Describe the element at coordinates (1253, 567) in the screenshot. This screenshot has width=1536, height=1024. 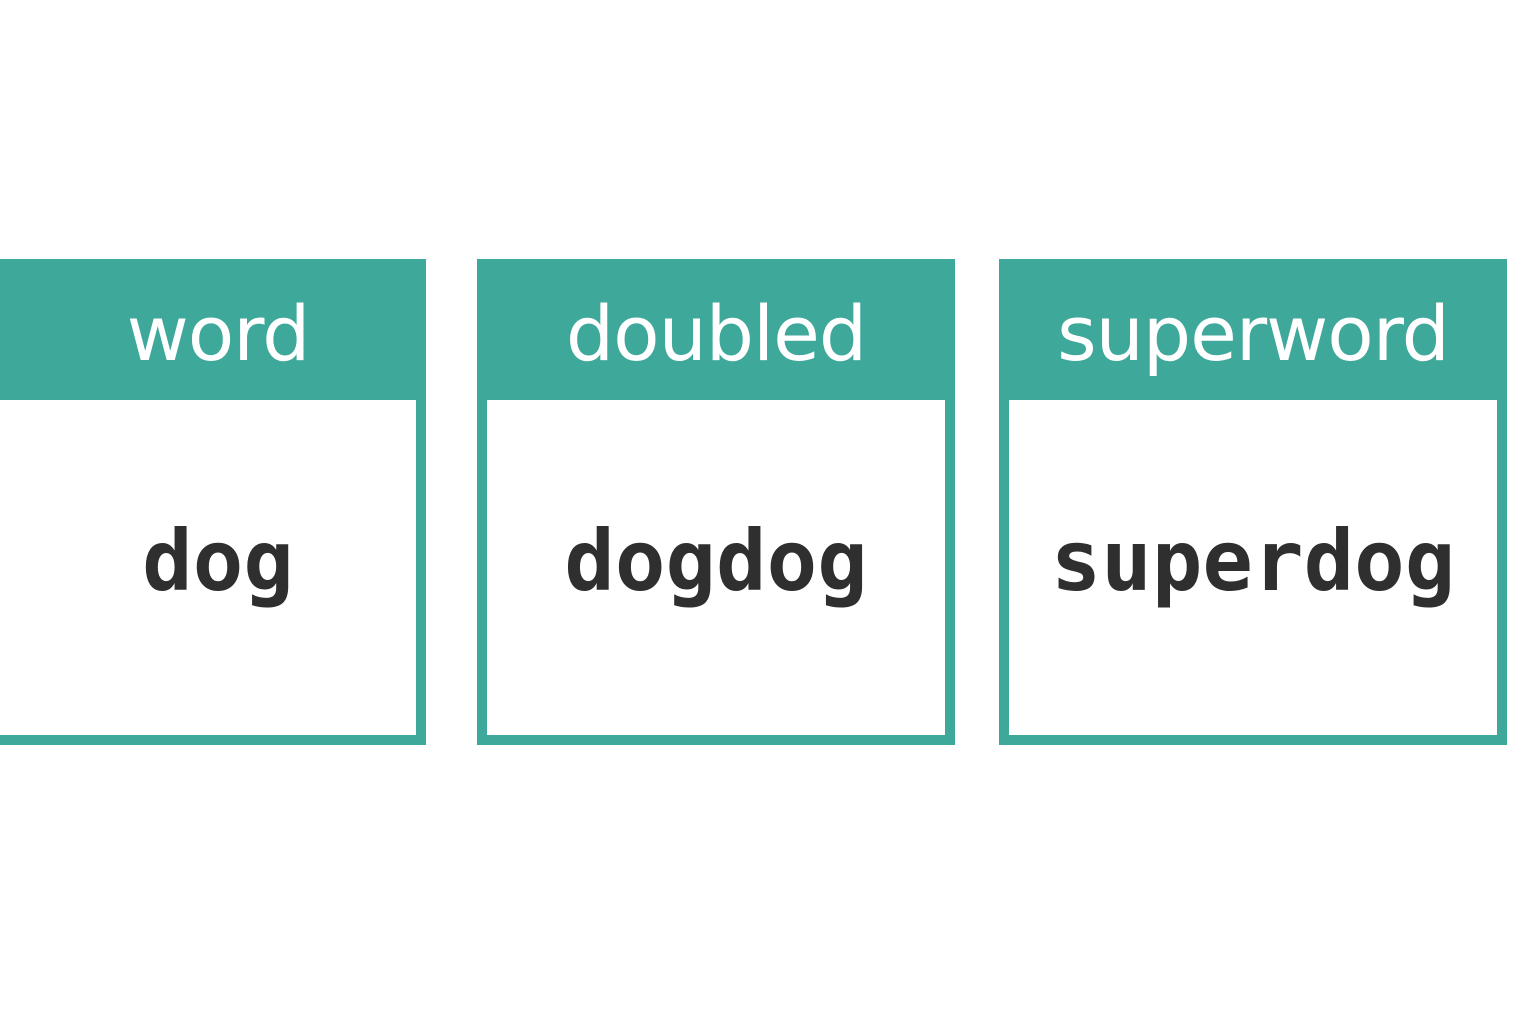
I see `box-value-superword: superdog` at that location.